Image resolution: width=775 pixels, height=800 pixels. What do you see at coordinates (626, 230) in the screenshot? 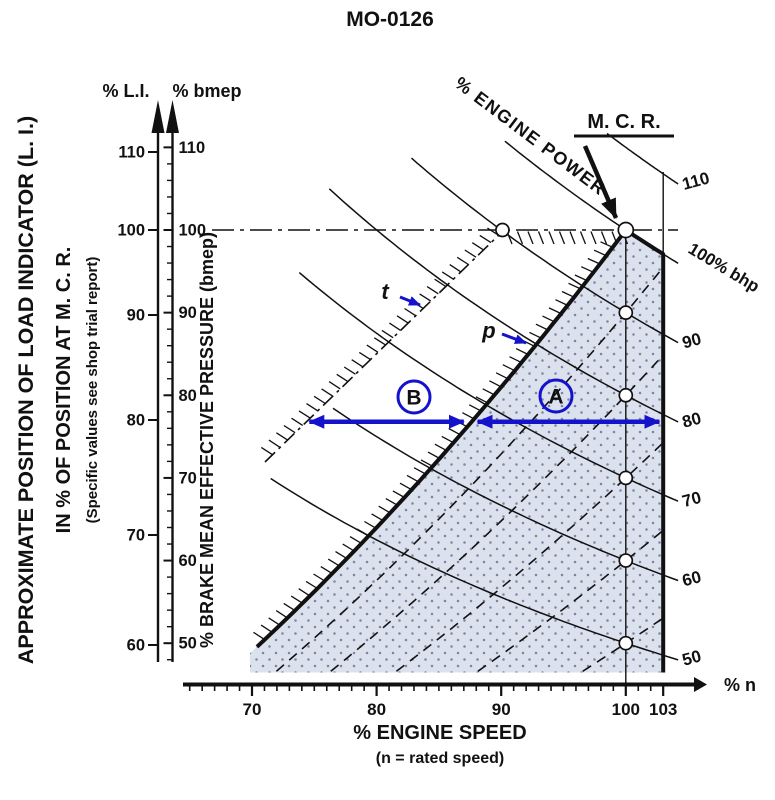
I see `mcr-point` at bounding box center [626, 230].